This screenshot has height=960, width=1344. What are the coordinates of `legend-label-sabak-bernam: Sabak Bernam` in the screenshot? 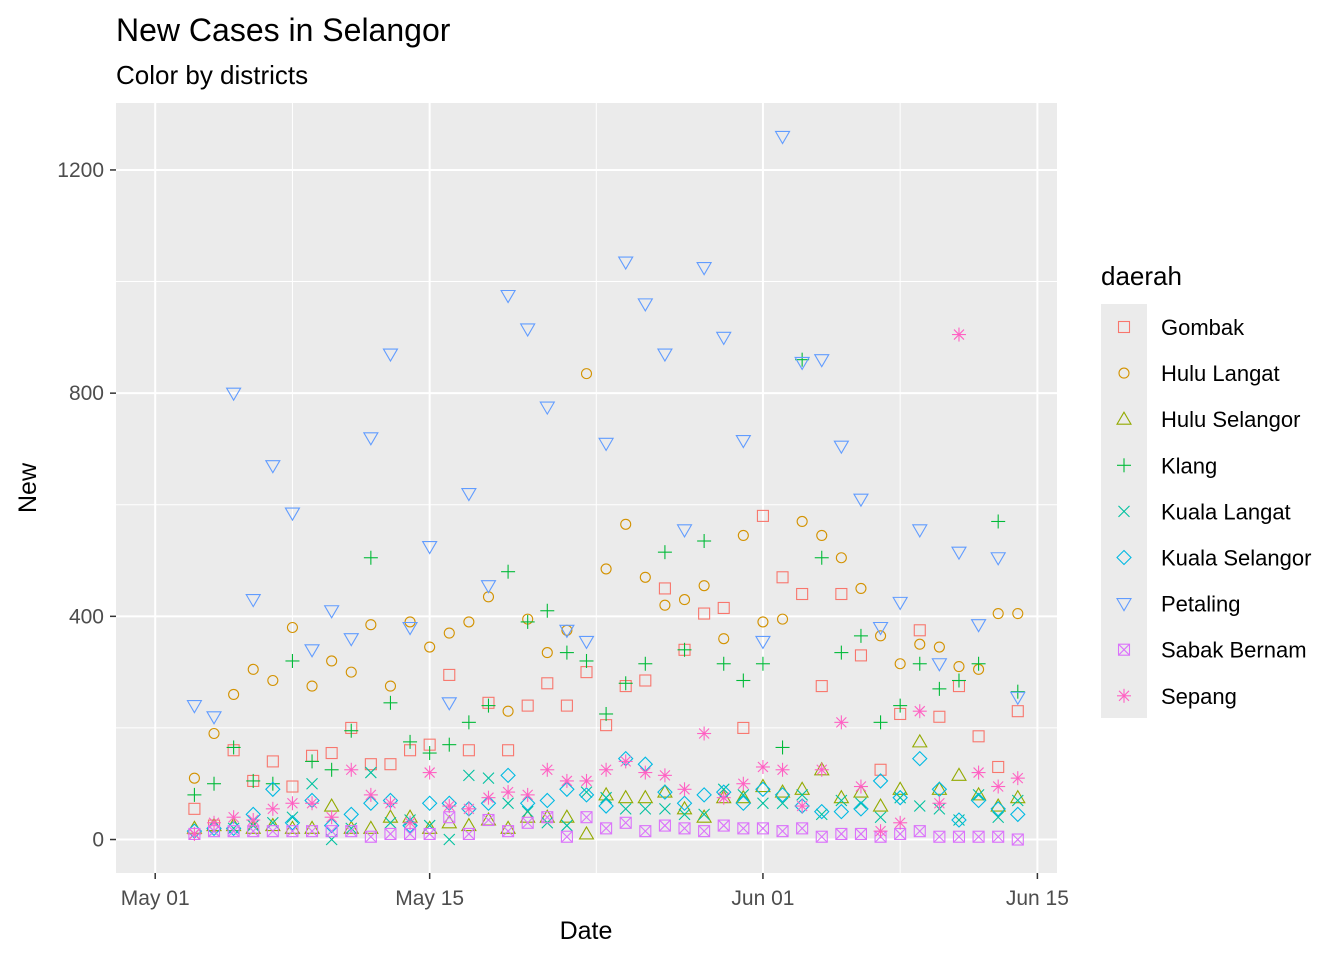 It's located at (1234, 650).